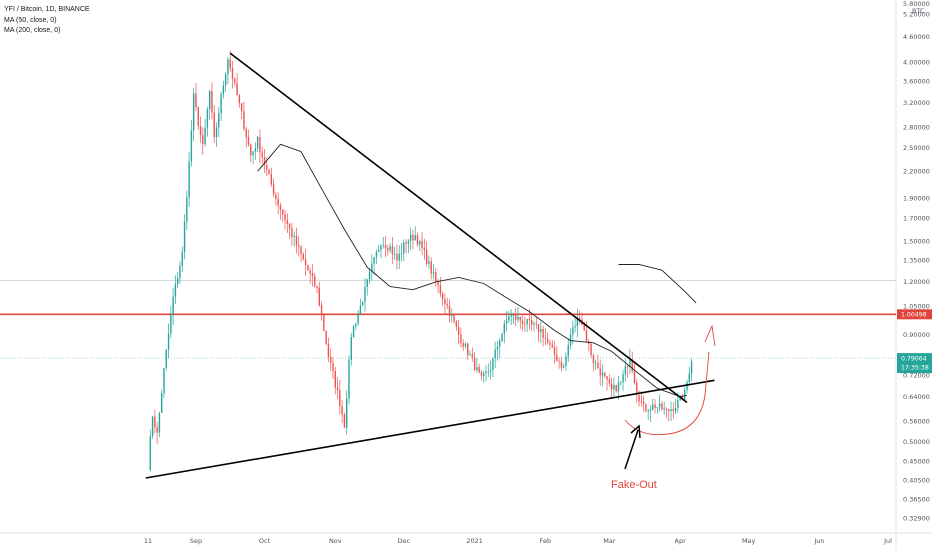  Describe the element at coordinates (404, 541) in the screenshot. I see `x-tick-label: Dec` at that location.